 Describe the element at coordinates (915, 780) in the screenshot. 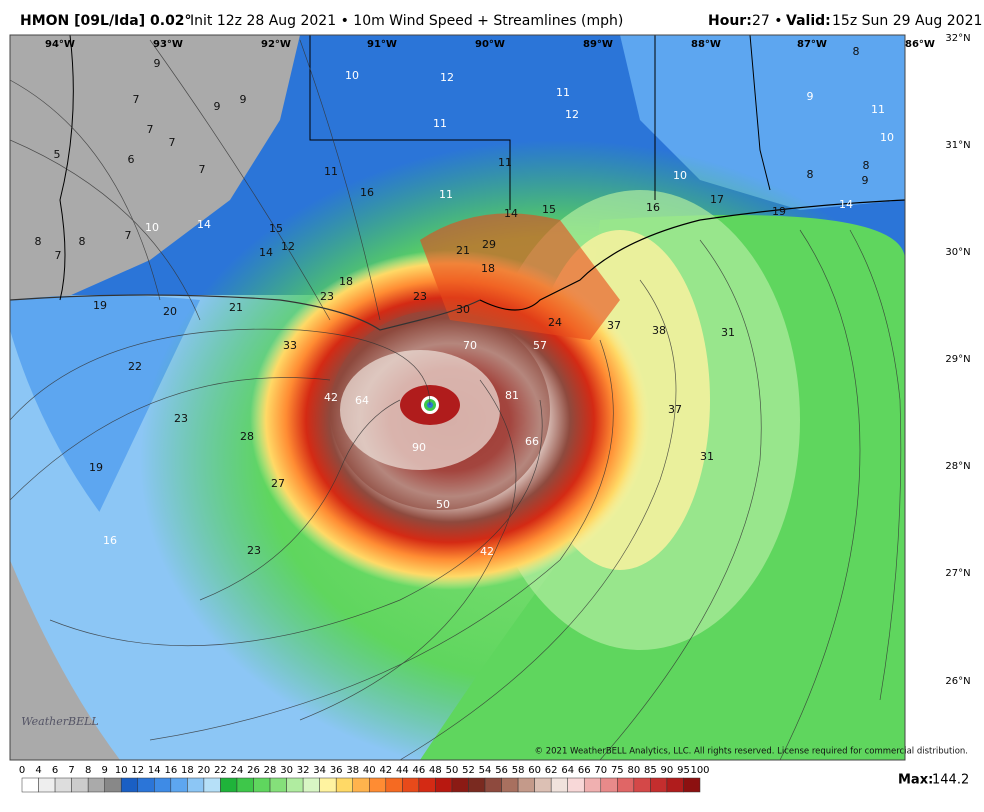

I see `max-label: Max:` at that location.